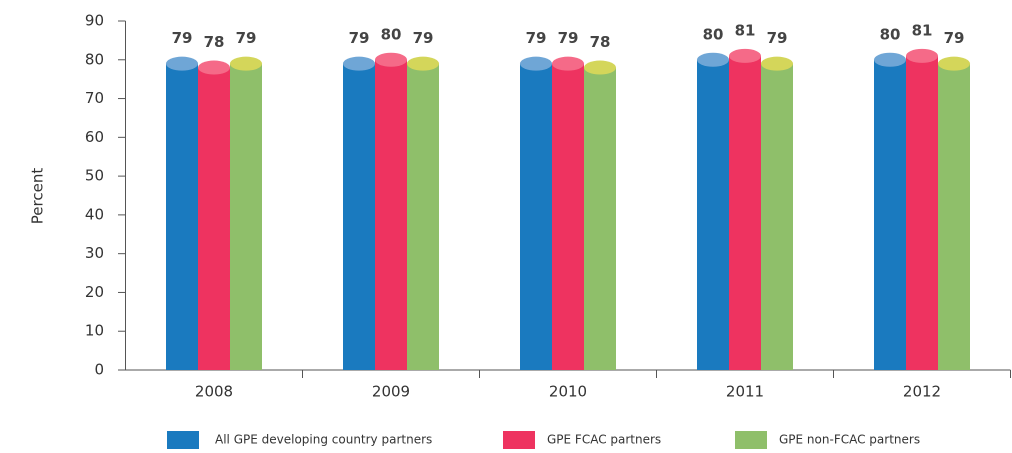 The height and width of the screenshot is (453, 1012). Describe the element at coordinates (568, 392) in the screenshot. I see `x-tick-label: 2010` at that location.